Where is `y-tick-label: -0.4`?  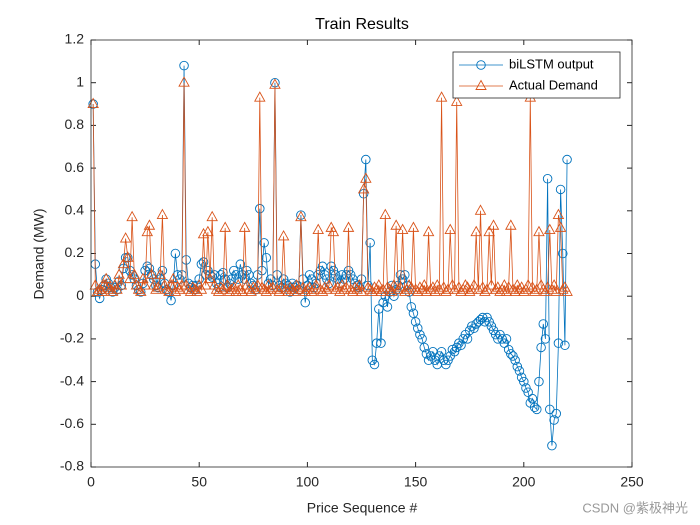 y-tick-label: -0.4 is located at coordinates (72, 380).